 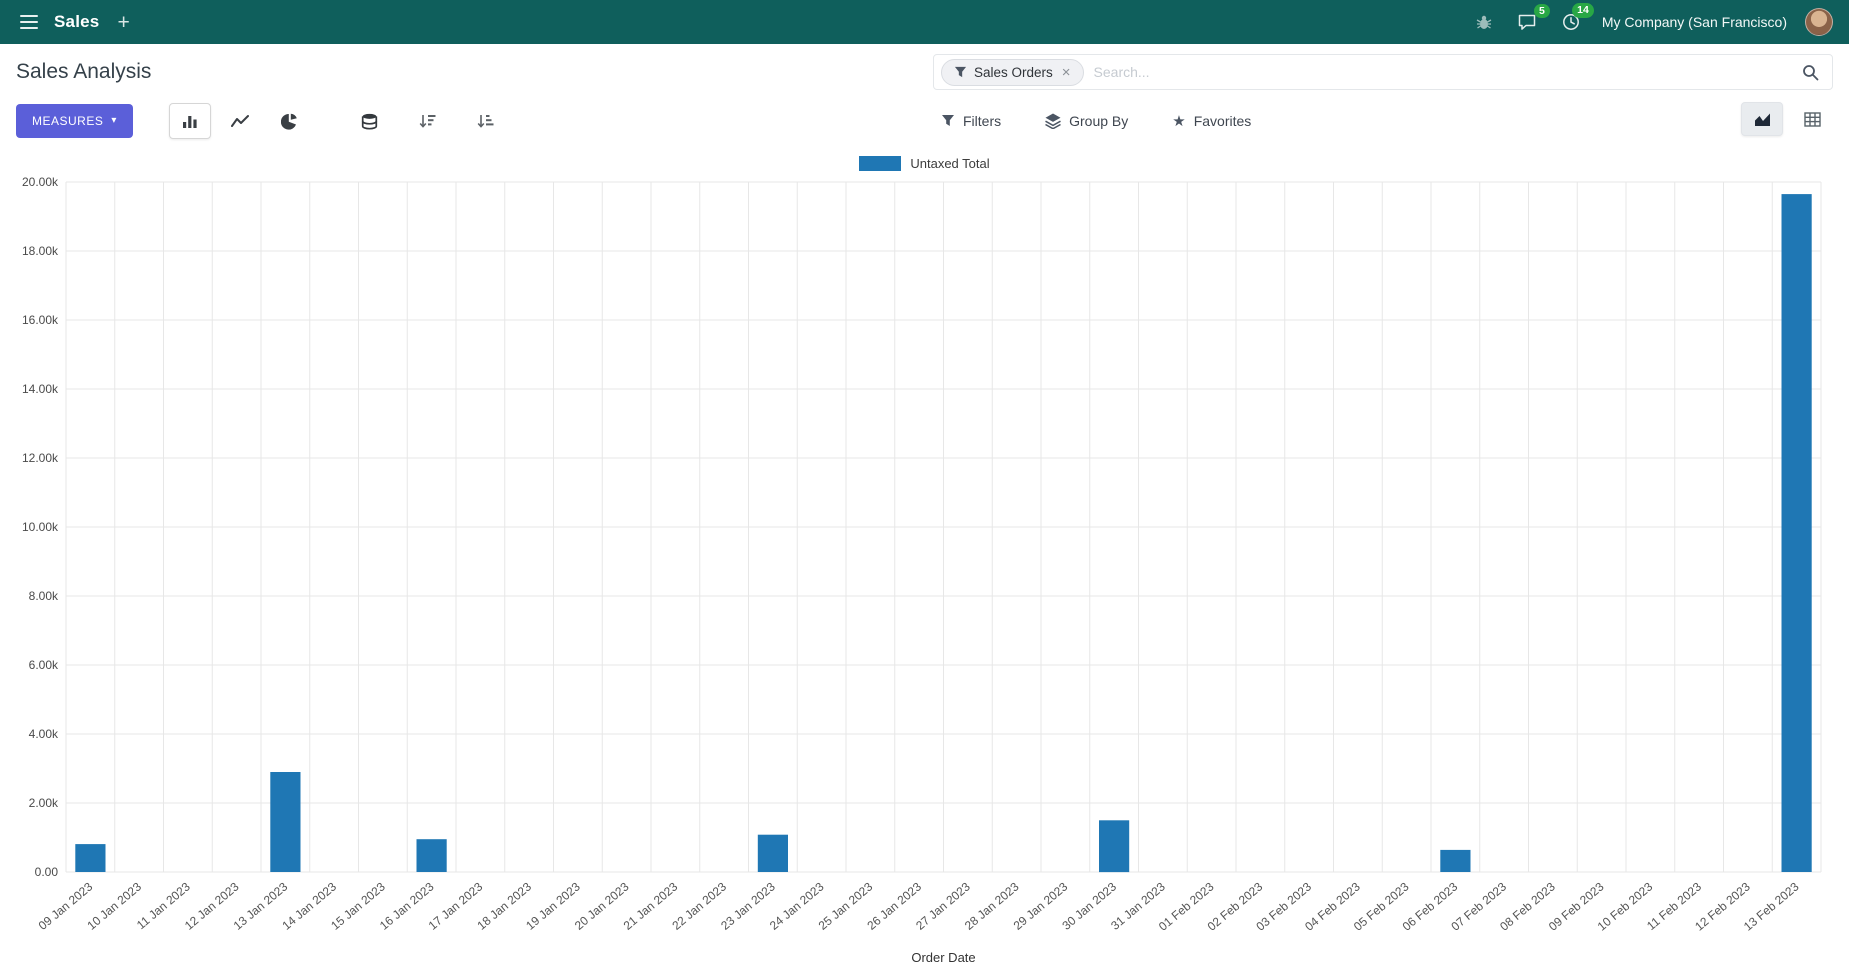 I want to click on chart-type-group, so click(x=239, y=121).